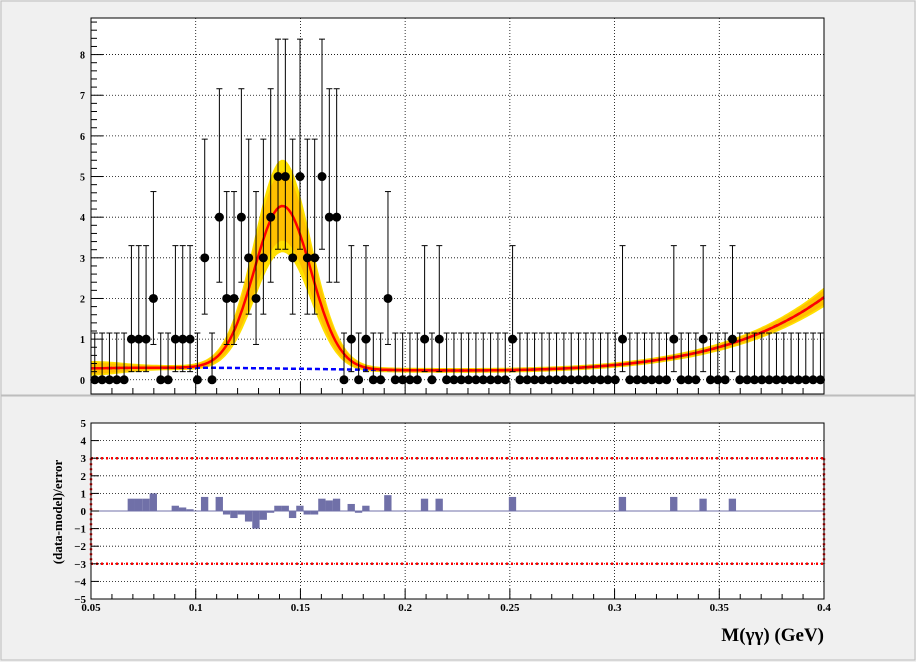 The height and width of the screenshot is (662, 916). What do you see at coordinates (82, 218) in the screenshot?
I see `main-ytick-label: 4` at bounding box center [82, 218].